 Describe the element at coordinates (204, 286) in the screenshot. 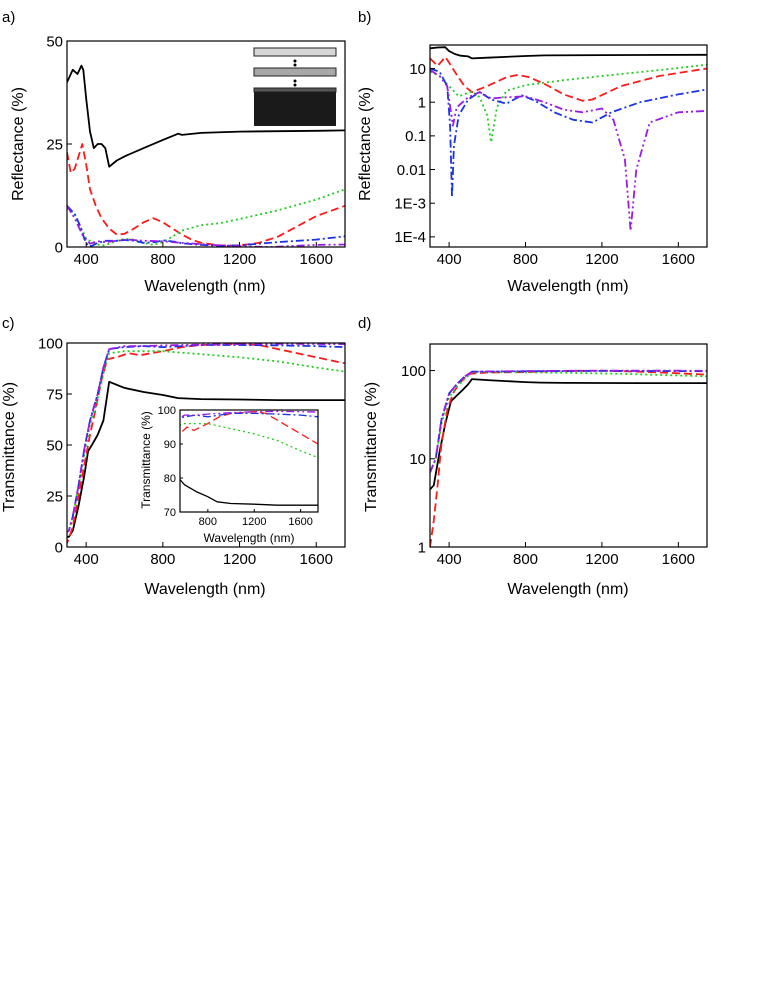

I see `x-axis-title-a: Wavelength (nm)` at that location.